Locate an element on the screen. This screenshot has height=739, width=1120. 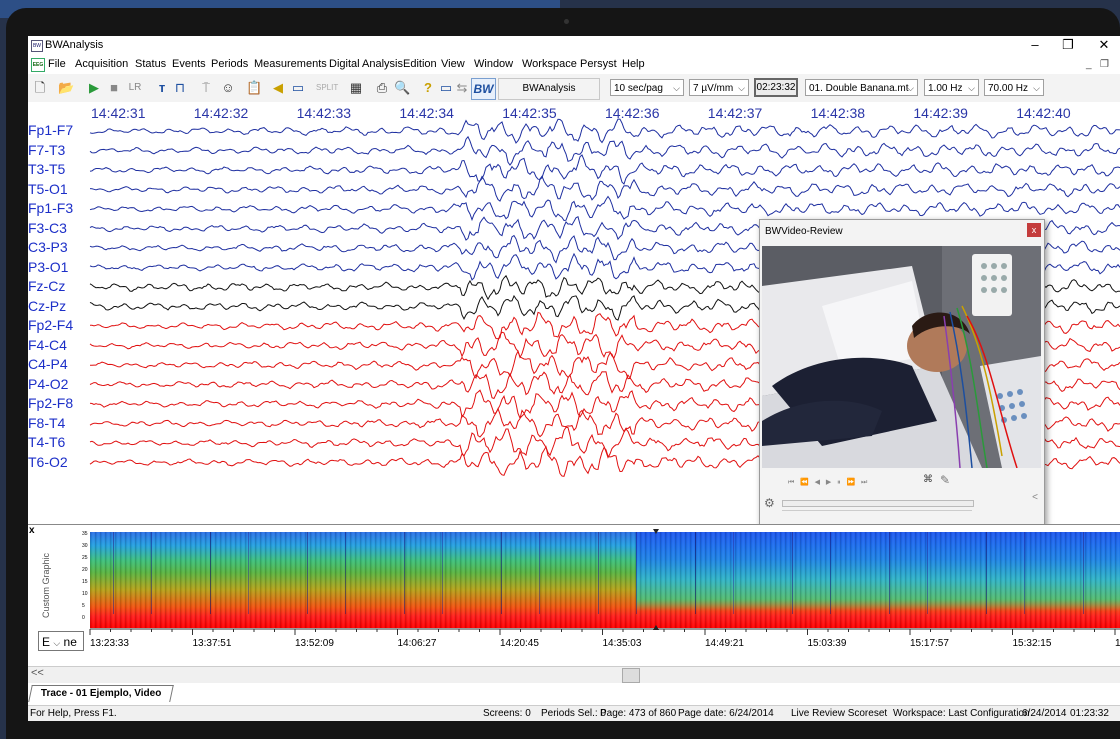
channel-label: Fp2-F4 is located at coordinates (51, 325).